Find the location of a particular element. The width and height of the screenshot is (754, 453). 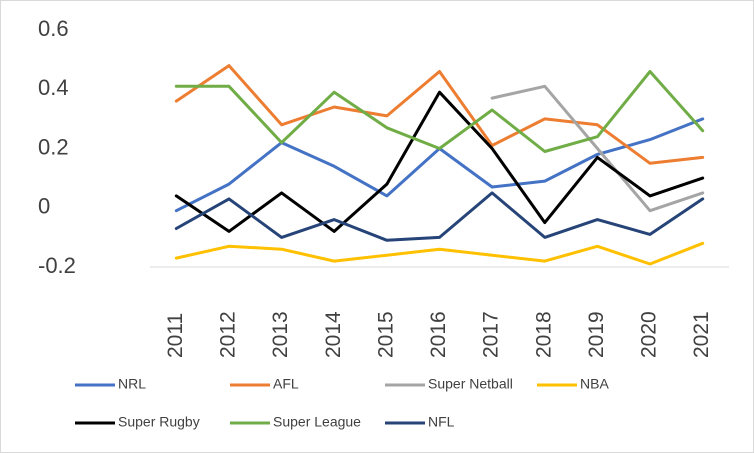

y-tick-label: 0.2 is located at coordinates (53, 146).